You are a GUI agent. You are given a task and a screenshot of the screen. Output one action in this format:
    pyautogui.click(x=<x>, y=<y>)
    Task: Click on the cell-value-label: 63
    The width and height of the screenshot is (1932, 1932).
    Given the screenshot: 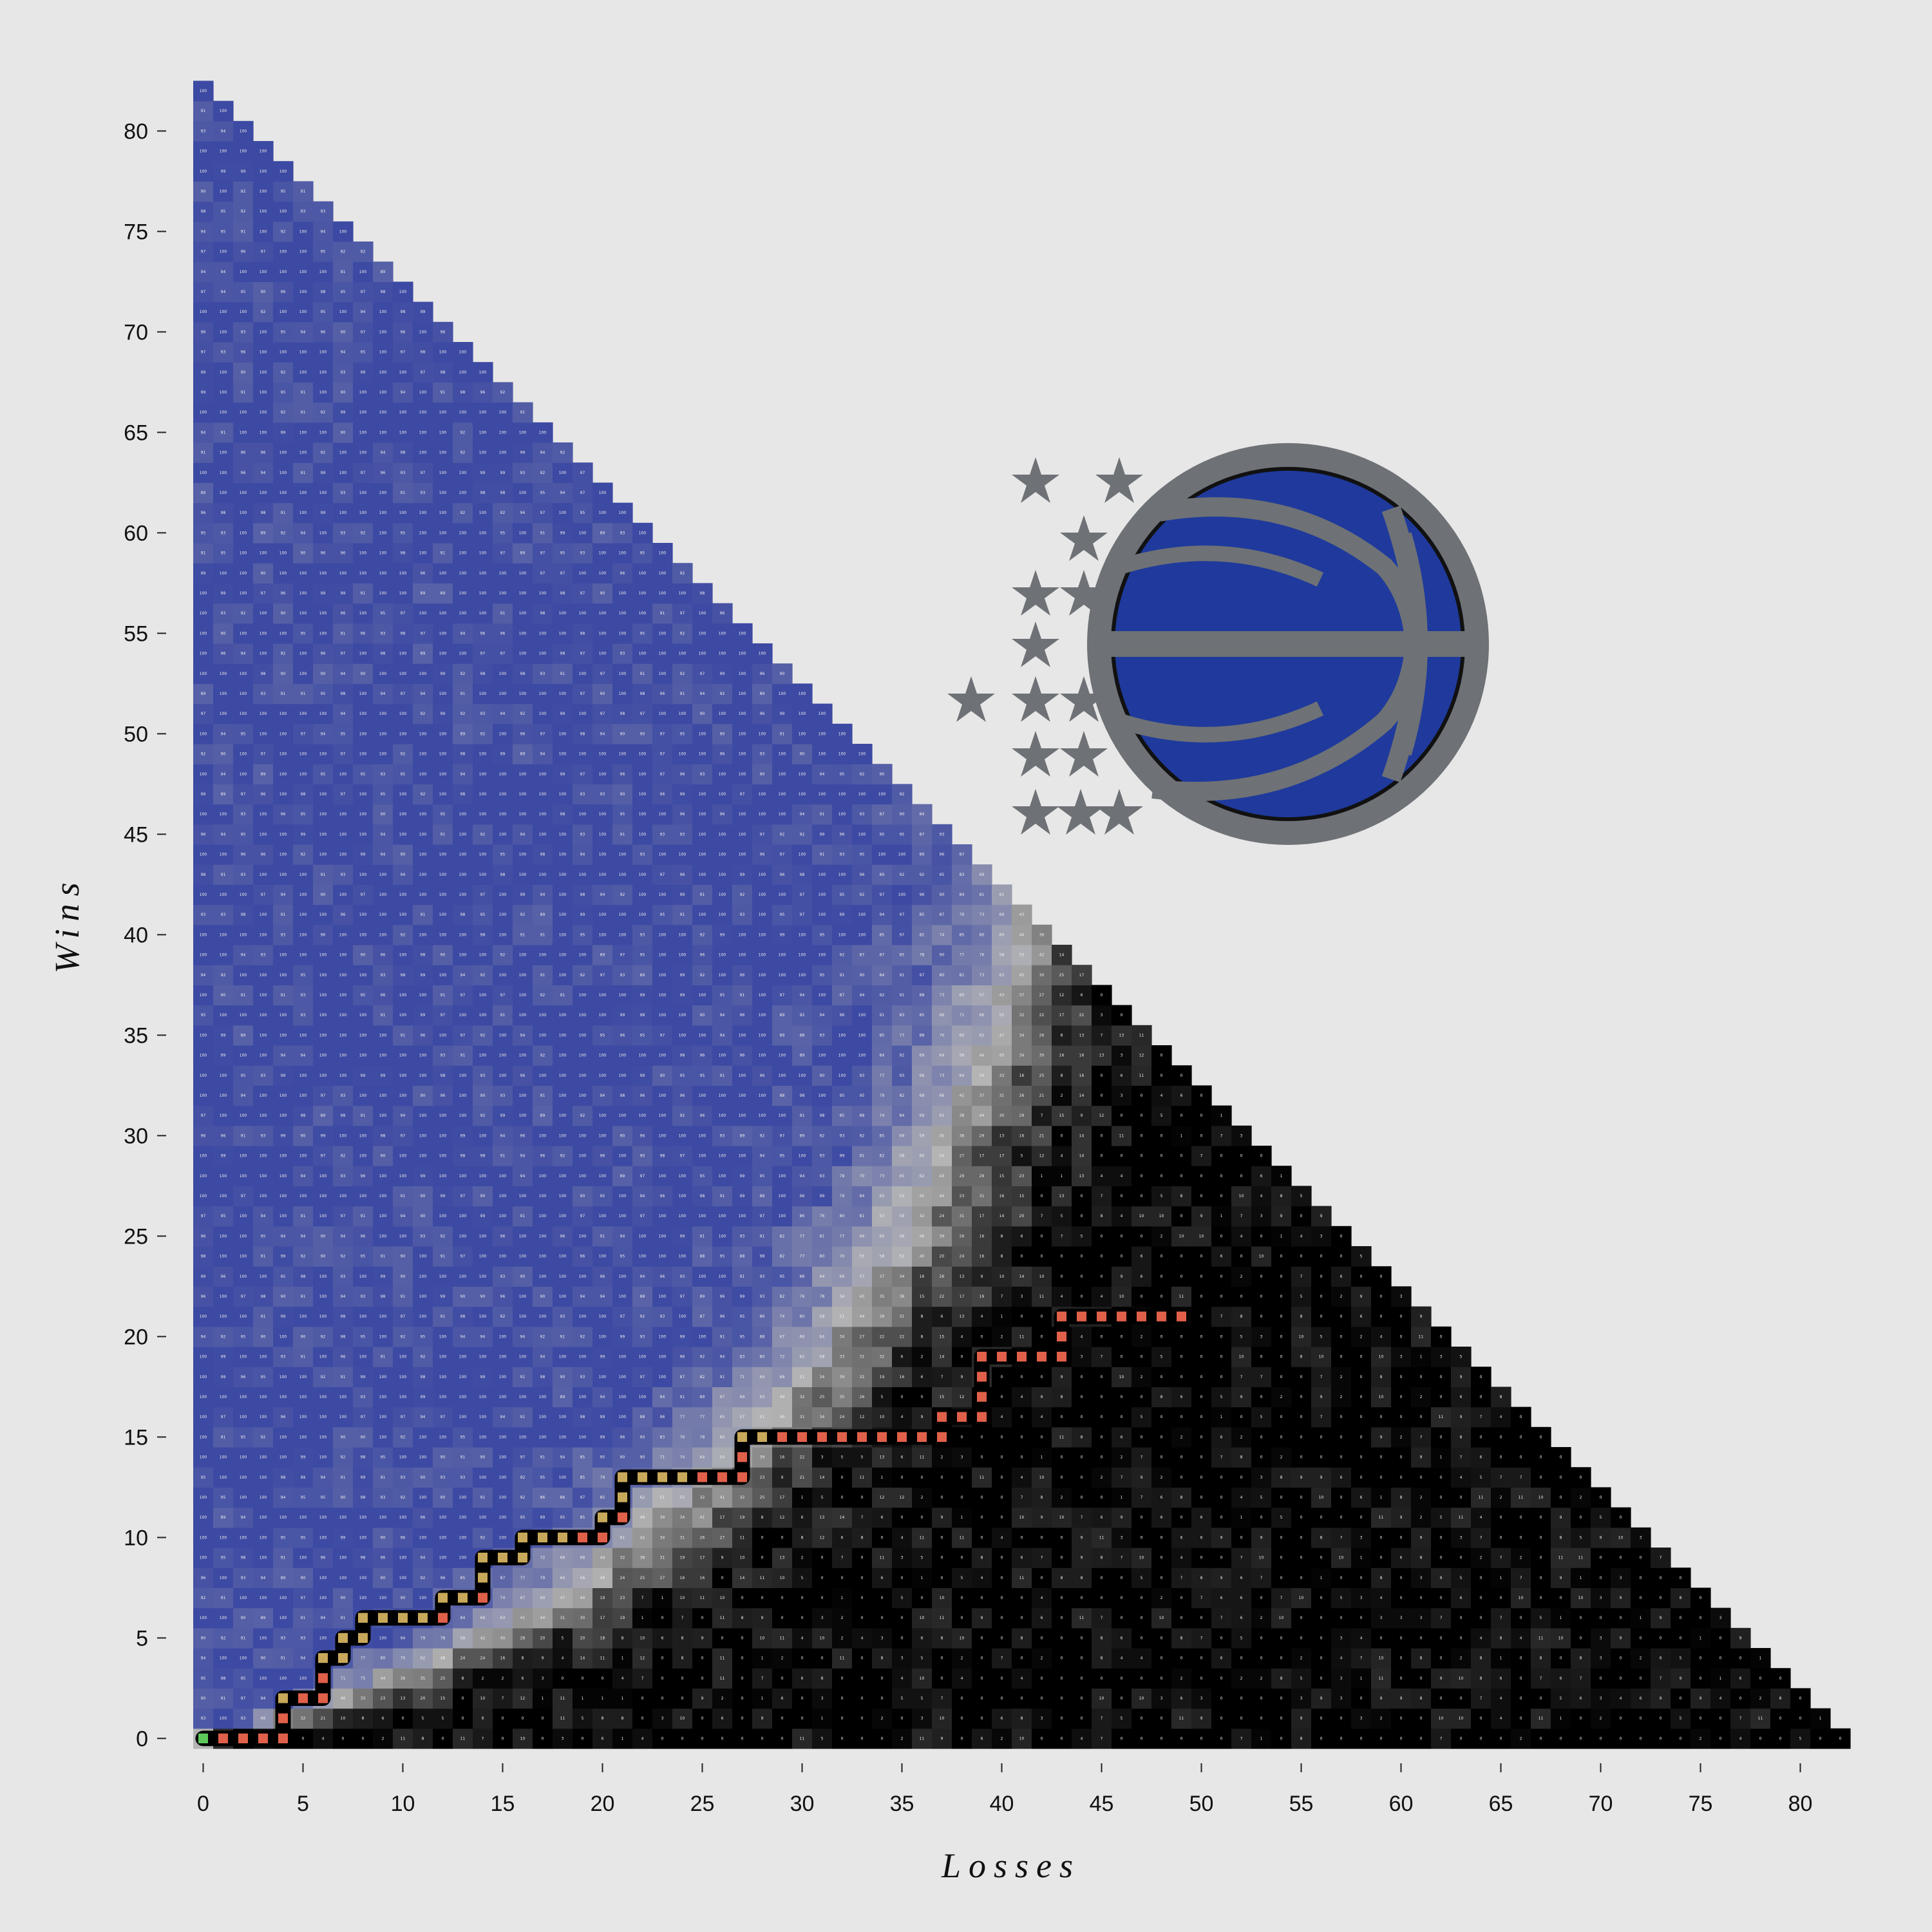 What is the action you would take?
    pyautogui.click(x=503, y=1618)
    